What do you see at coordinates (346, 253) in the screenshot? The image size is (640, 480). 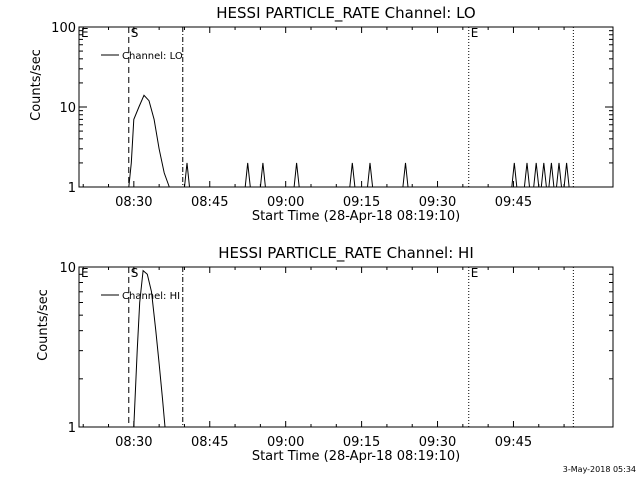 I see `chart-title: HESSI PARTICLE_RATE Channel: HI` at bounding box center [346, 253].